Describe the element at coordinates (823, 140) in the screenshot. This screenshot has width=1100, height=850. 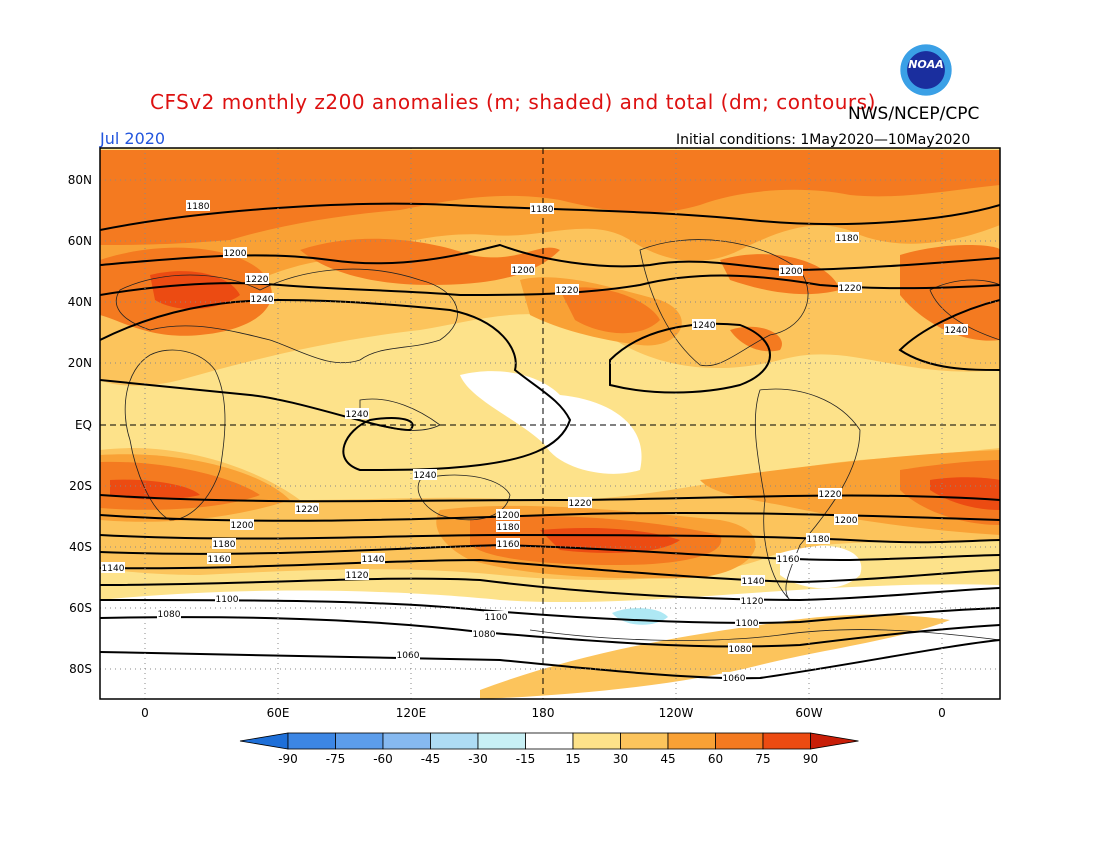
I see `initial-conditions-label: Initial conditions: 1May2020—10May2020` at that location.